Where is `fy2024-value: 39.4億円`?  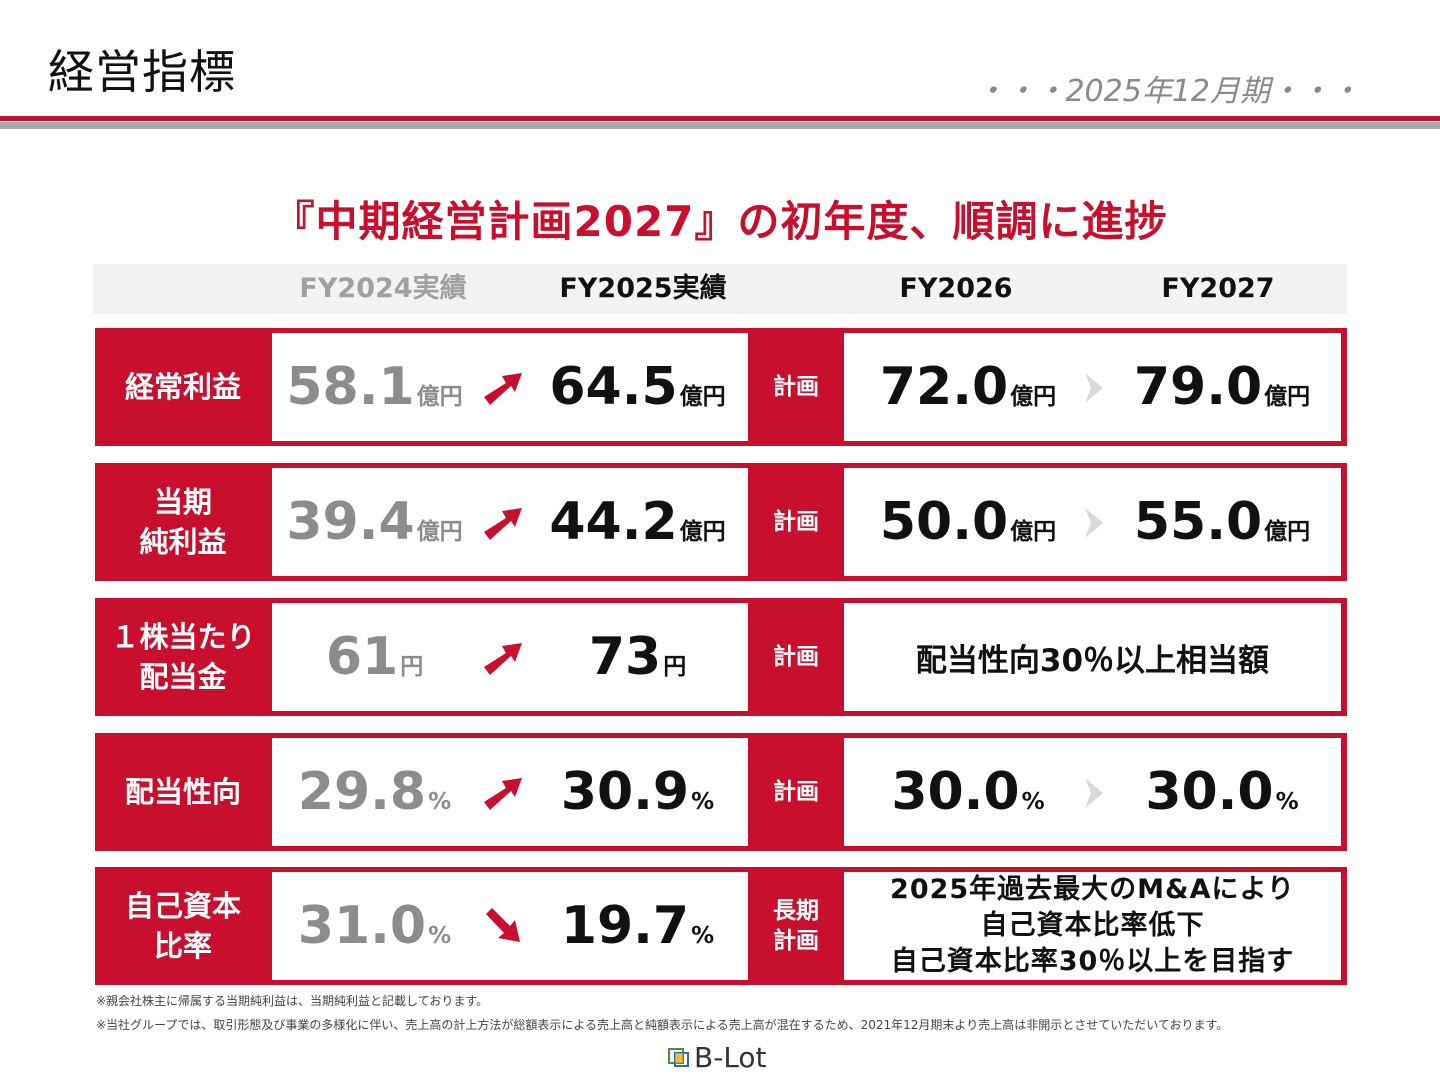
fy2024-value: 39.4億円 is located at coordinates (374, 522).